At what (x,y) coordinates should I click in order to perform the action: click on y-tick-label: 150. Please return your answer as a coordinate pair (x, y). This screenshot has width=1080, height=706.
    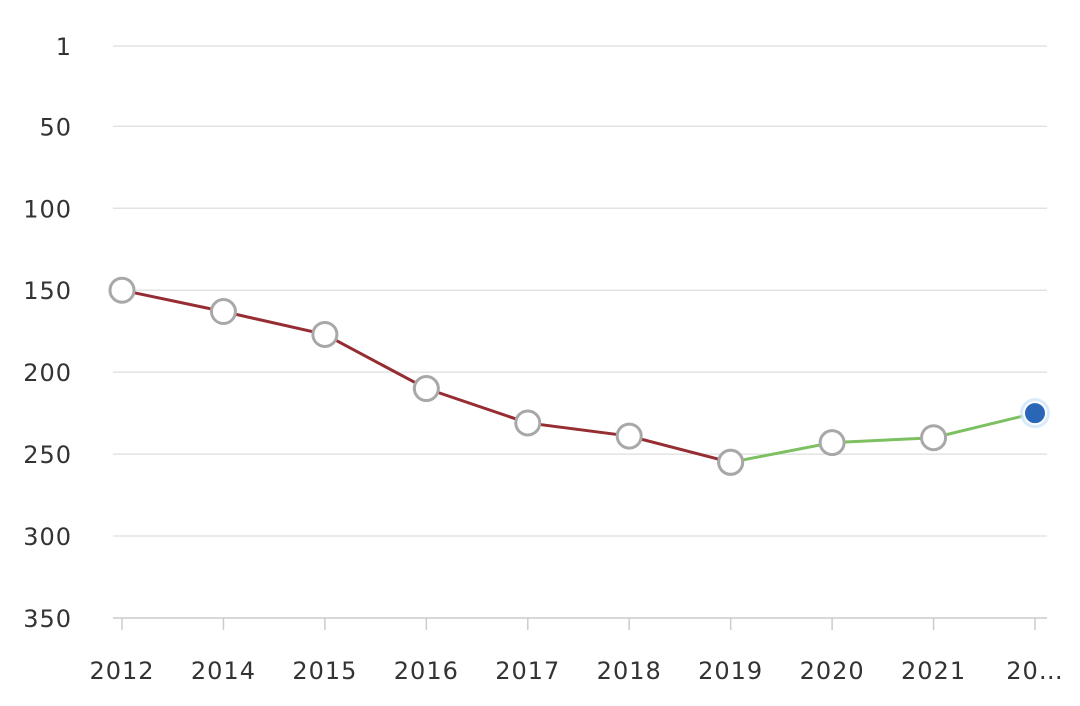
    Looking at the image, I should click on (47, 291).